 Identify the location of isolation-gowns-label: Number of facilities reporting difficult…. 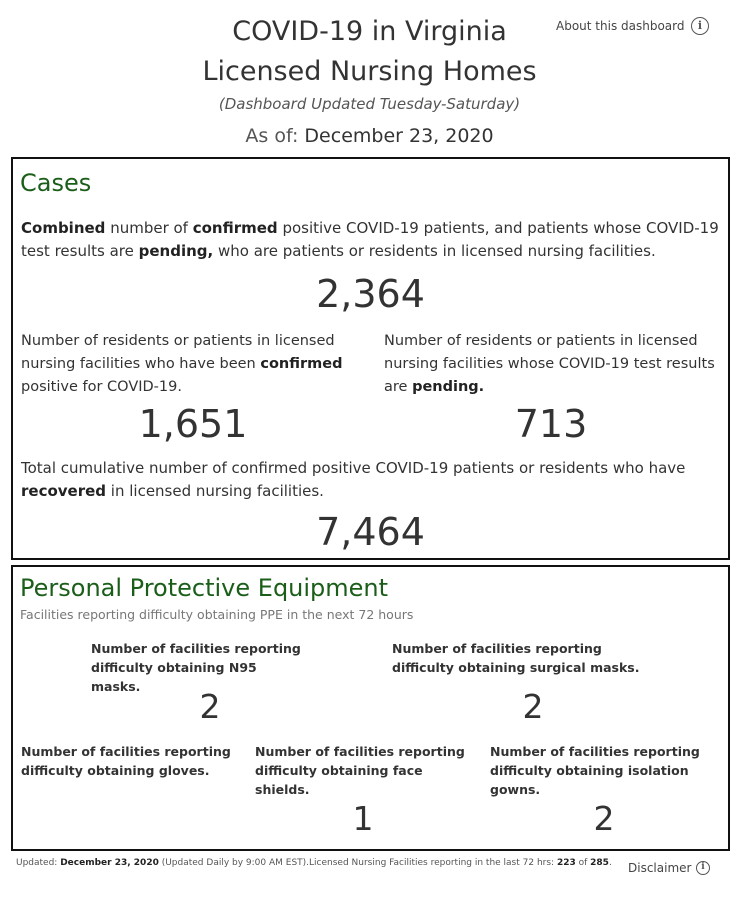
(595, 770).